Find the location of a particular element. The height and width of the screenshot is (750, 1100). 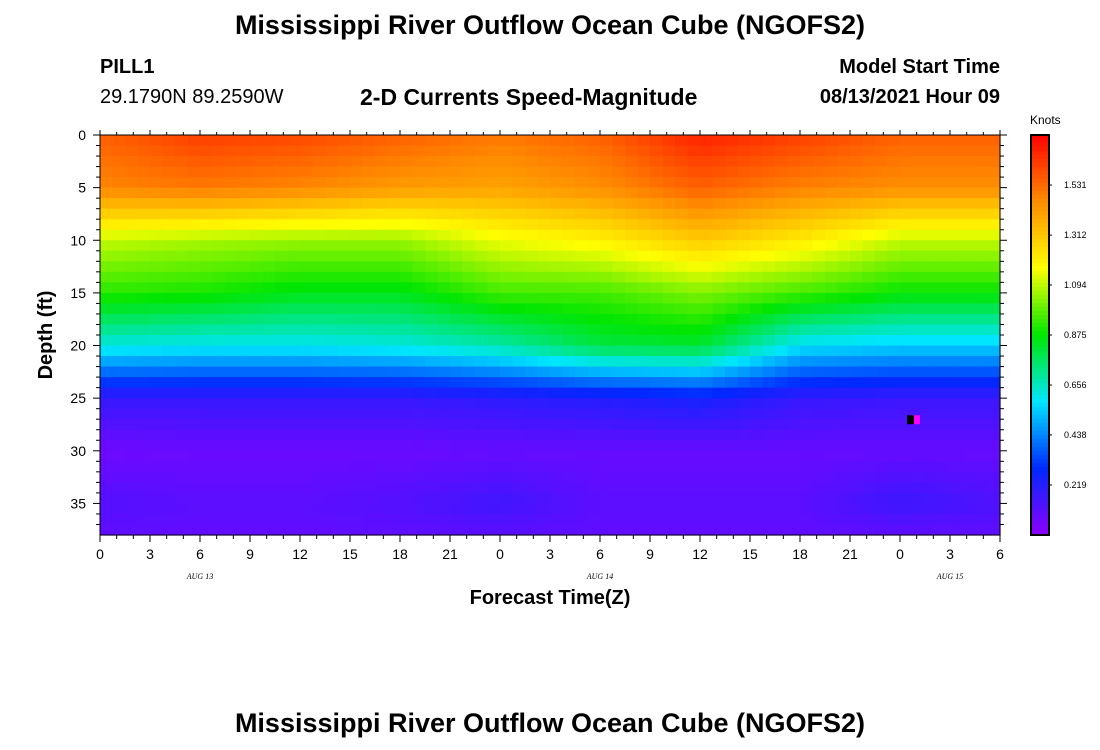

colorbar-cell is located at coordinates (1040, 393).